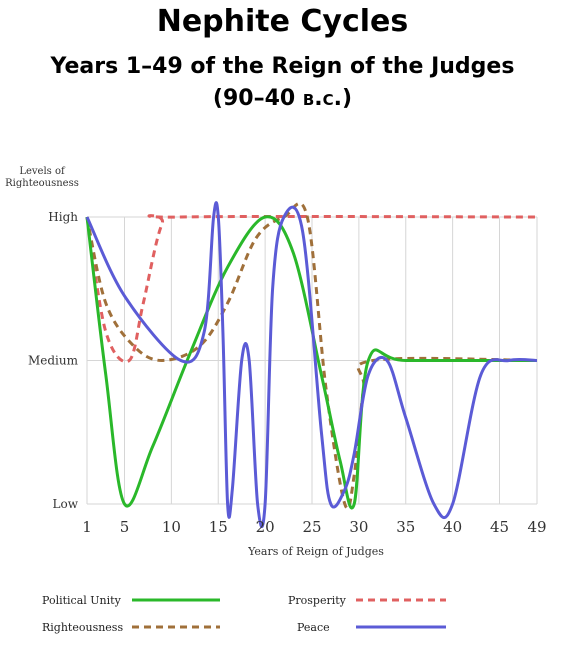 Image resolution: width=565 pixels, height=650 pixels. Describe the element at coordinates (42, 183) in the screenshot. I see `y-axis-label-line: Righteousness` at that location.